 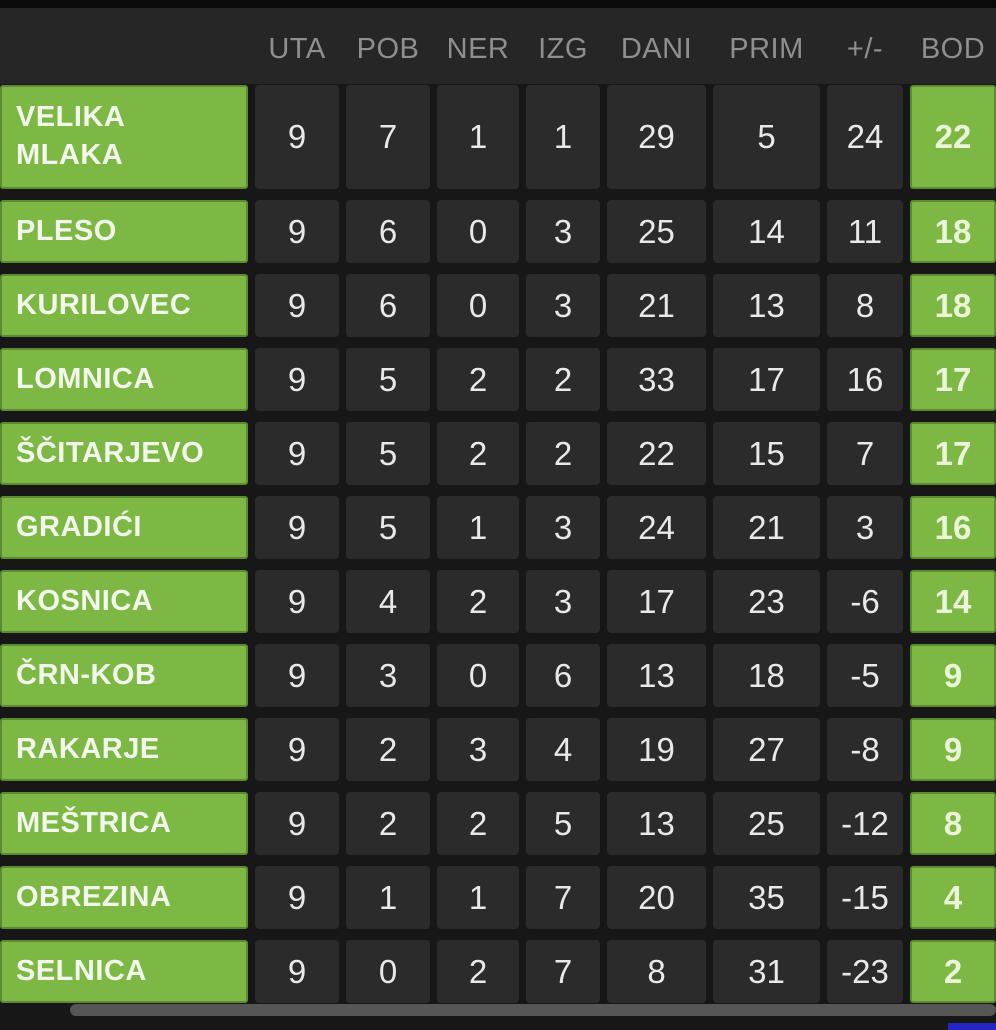 I want to click on stat-cell: 19, so click(x=656, y=749).